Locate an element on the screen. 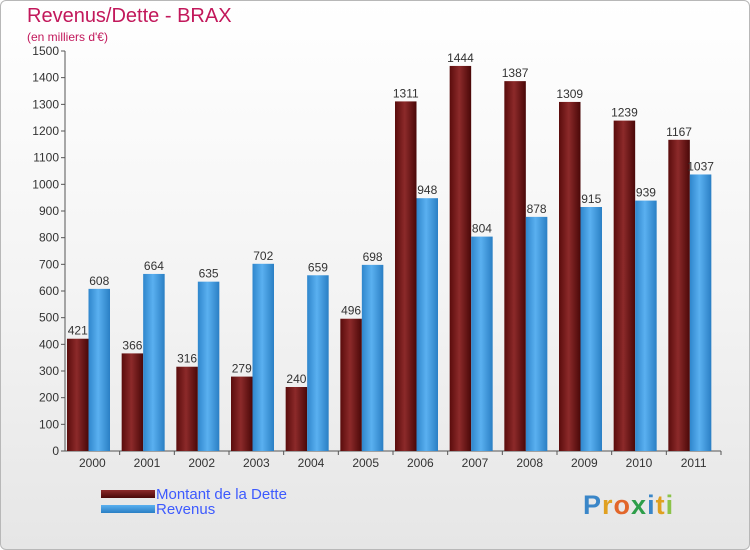 The height and width of the screenshot is (550, 750). logo-letter: x is located at coordinates (639, 505).